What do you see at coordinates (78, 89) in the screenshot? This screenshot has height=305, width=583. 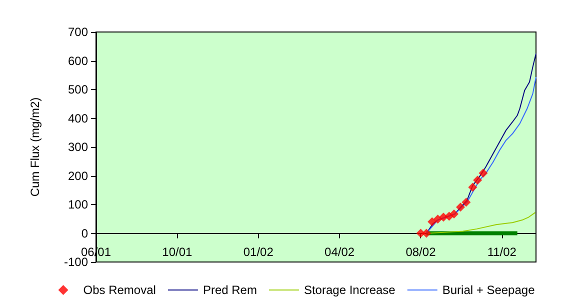 I see `y-tick-label: 500` at bounding box center [78, 89].